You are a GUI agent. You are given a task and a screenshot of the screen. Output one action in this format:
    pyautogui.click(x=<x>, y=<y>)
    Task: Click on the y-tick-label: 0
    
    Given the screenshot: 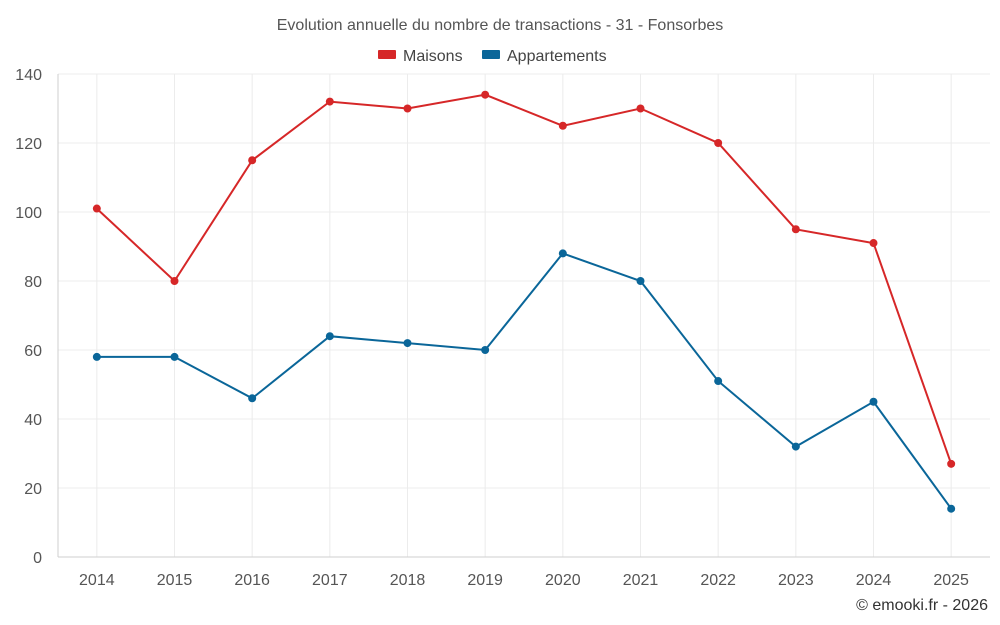 What is the action you would take?
    pyautogui.click(x=37, y=558)
    